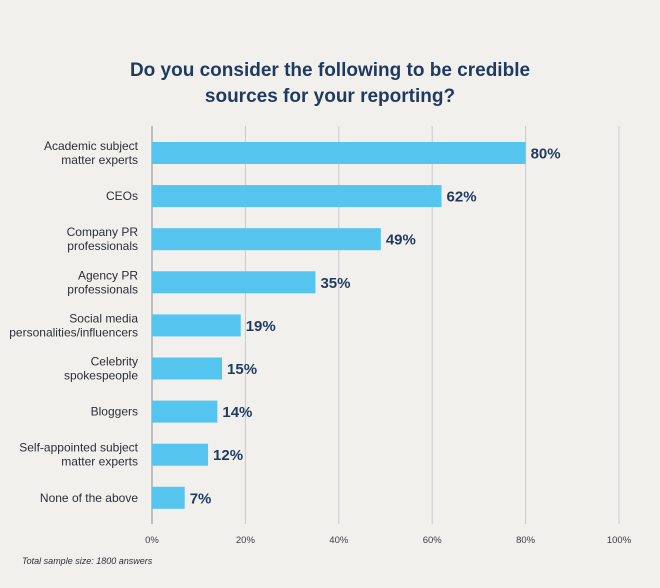 The image size is (660, 588). What do you see at coordinates (462, 197) in the screenshot?
I see `value-label: 62%` at bounding box center [462, 197].